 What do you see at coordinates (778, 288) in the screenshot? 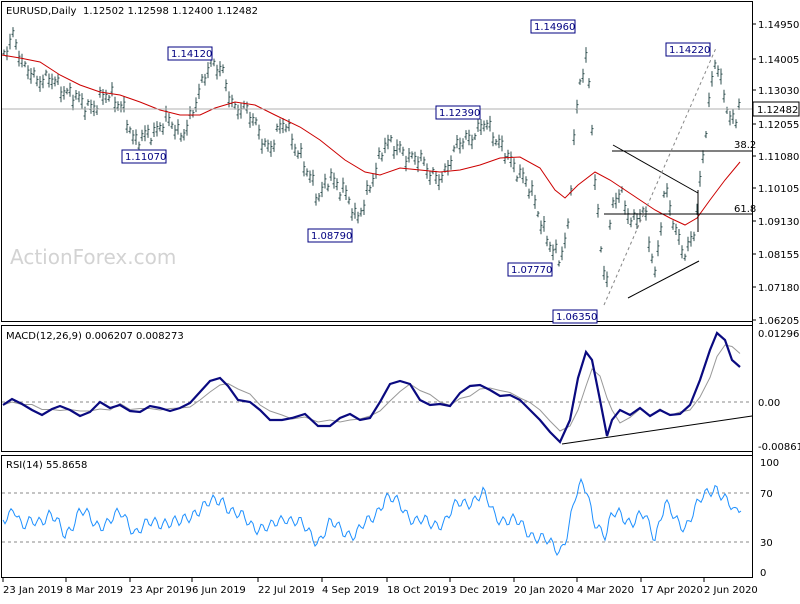
I see `price-tick-label: 1.07180` at bounding box center [778, 288].